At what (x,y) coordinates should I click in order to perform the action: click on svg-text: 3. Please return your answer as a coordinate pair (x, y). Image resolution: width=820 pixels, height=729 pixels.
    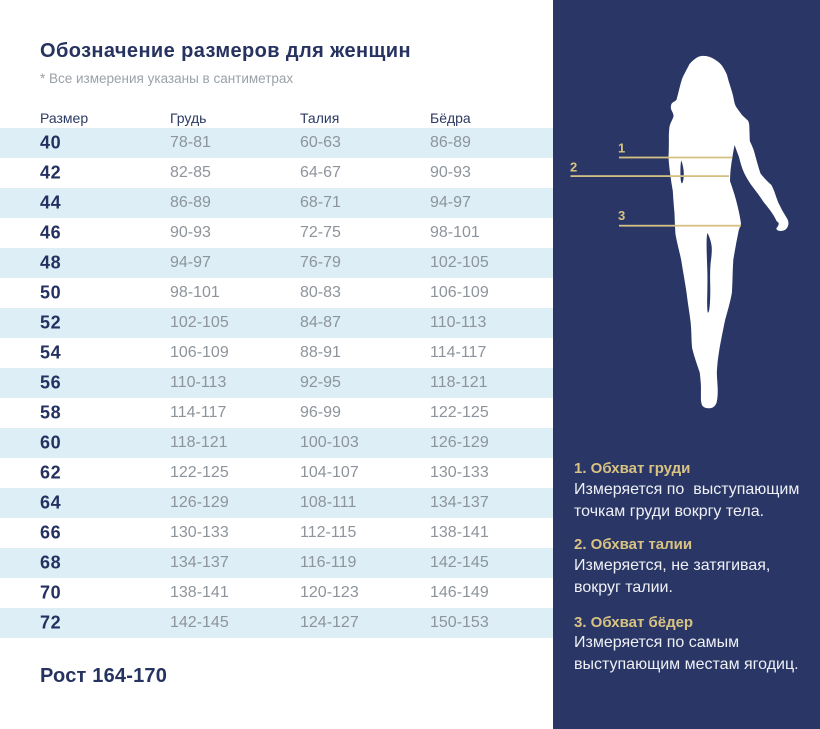
    Looking at the image, I should click on (621, 215).